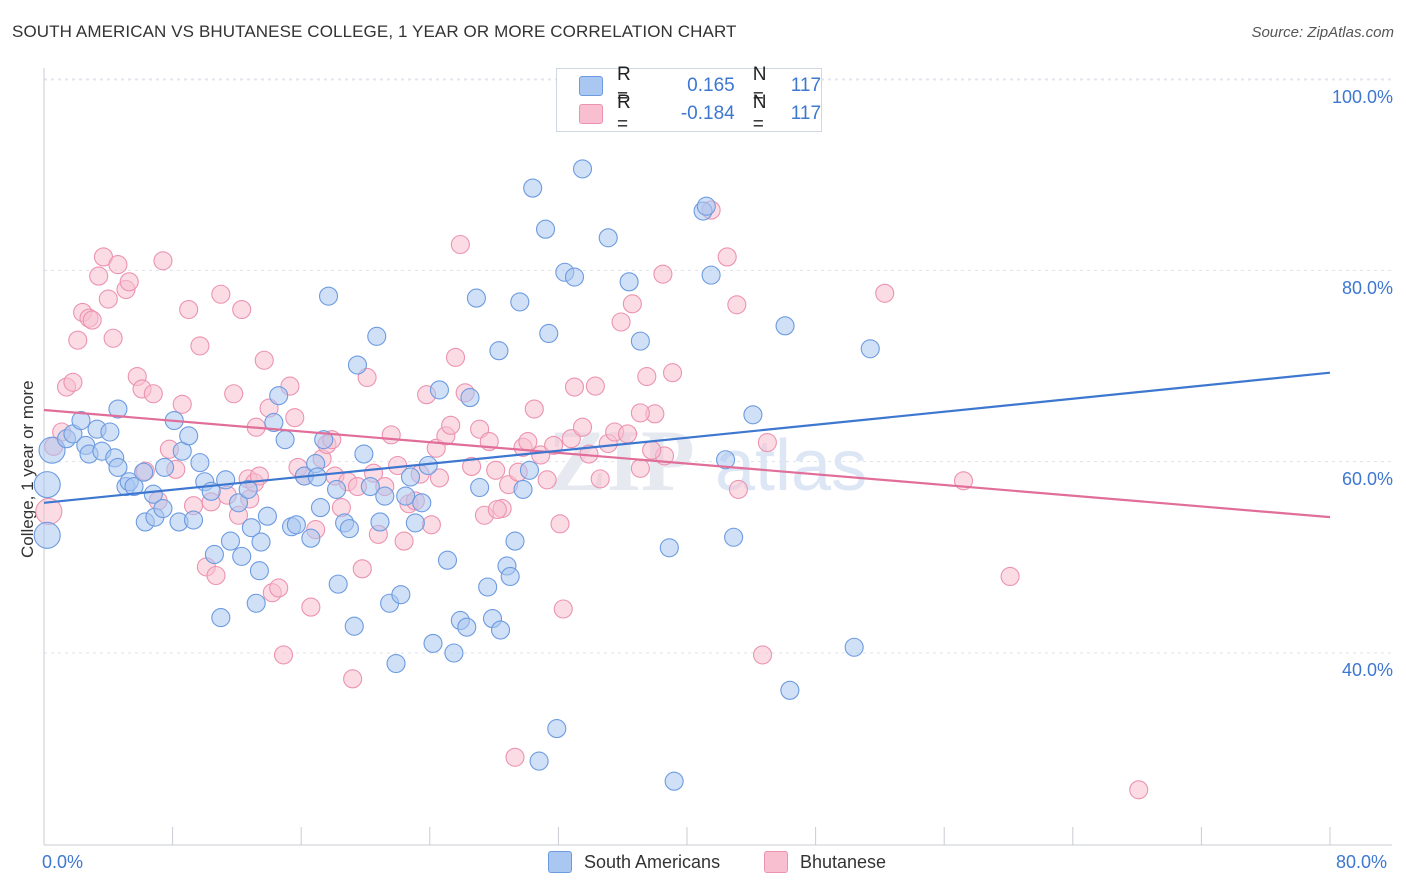  Describe the element at coordinates (1367, 670) in the screenshot. I see `y-tick-40: 40.0%` at that location.